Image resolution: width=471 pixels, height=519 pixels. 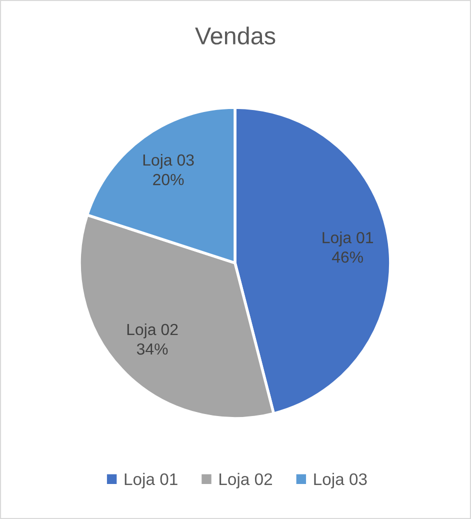 What do you see at coordinates (151, 480) in the screenshot?
I see `legend-label: Loja 01` at bounding box center [151, 480].